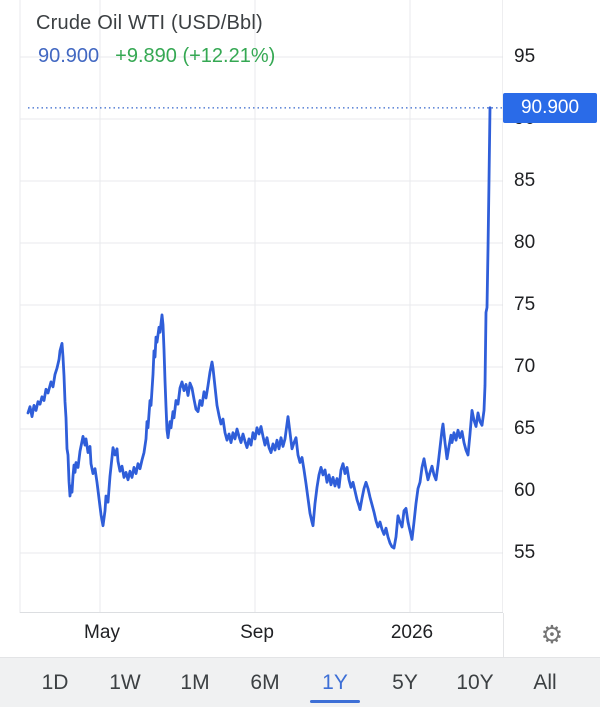  What do you see at coordinates (503, 635) in the screenshot?
I see `axis-divider` at bounding box center [503, 635].